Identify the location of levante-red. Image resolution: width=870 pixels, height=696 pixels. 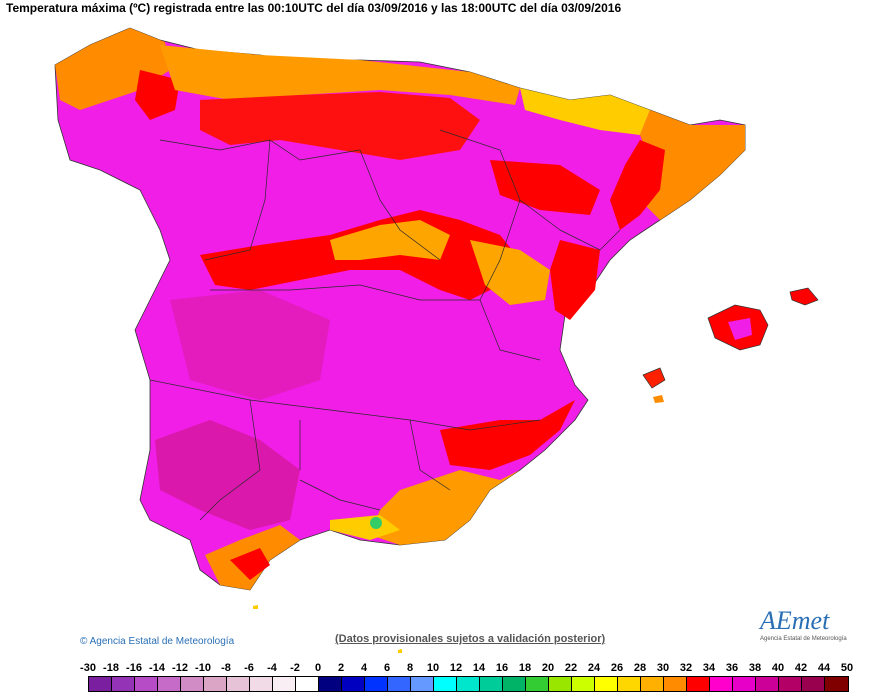
(575, 280).